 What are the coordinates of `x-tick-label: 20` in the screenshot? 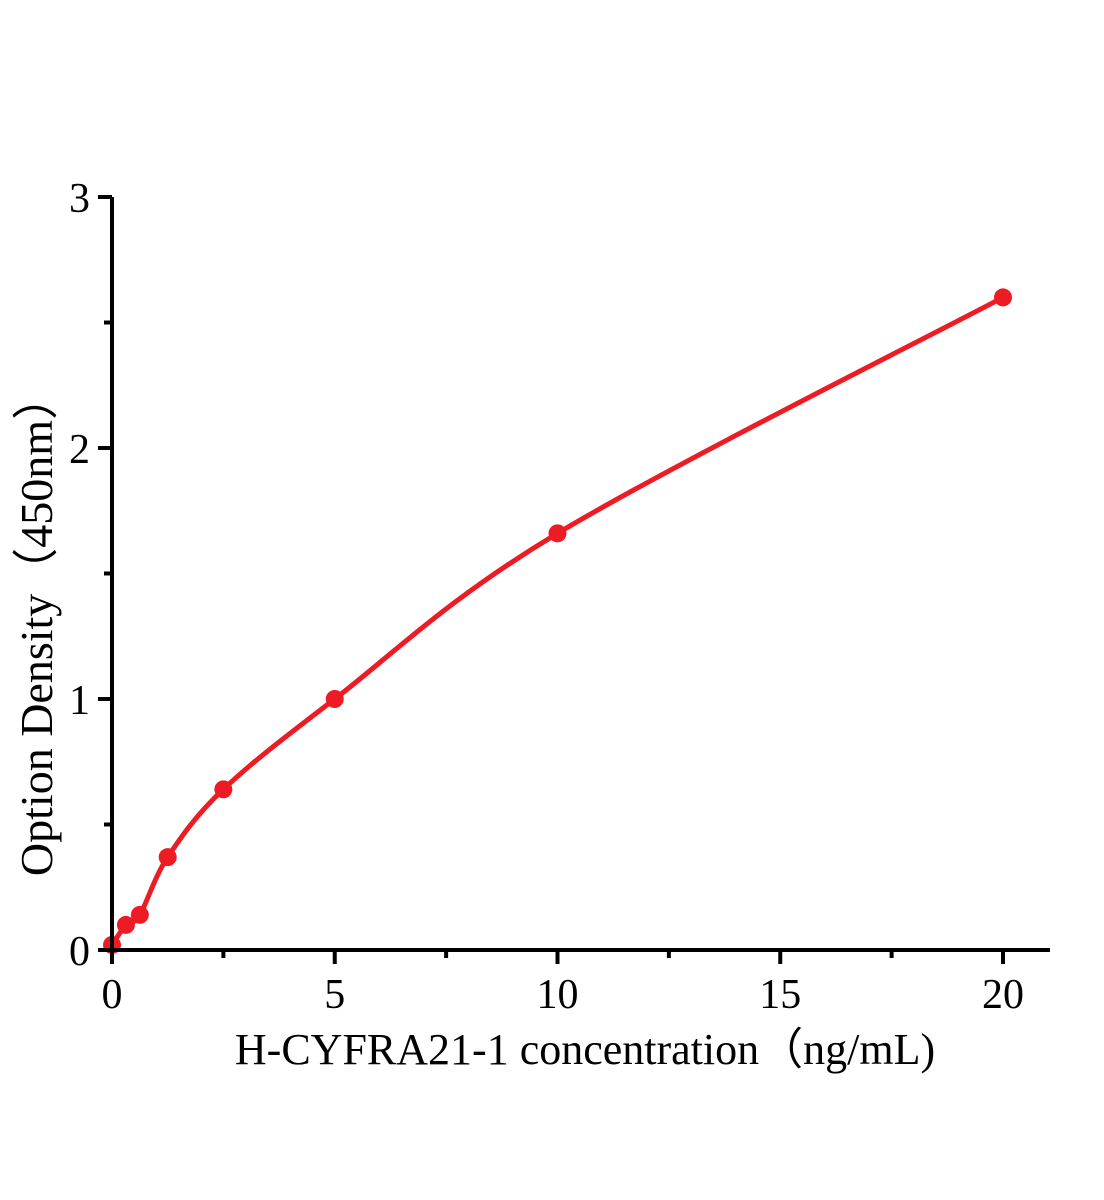 It's located at (1003, 995).